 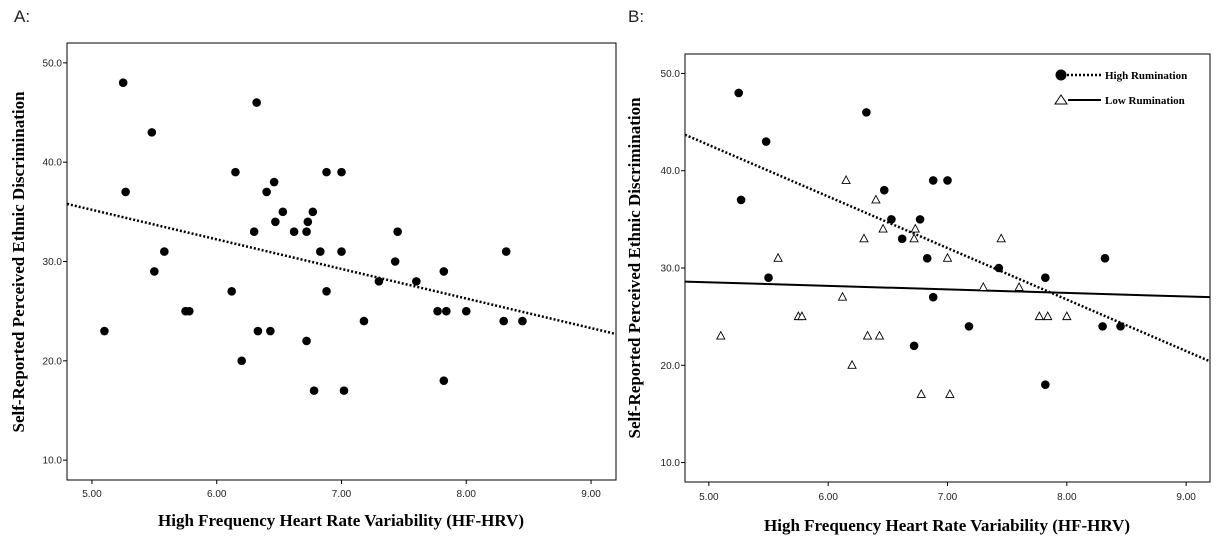 What do you see at coordinates (341, 269) in the screenshot?
I see `fit-line` at bounding box center [341, 269].